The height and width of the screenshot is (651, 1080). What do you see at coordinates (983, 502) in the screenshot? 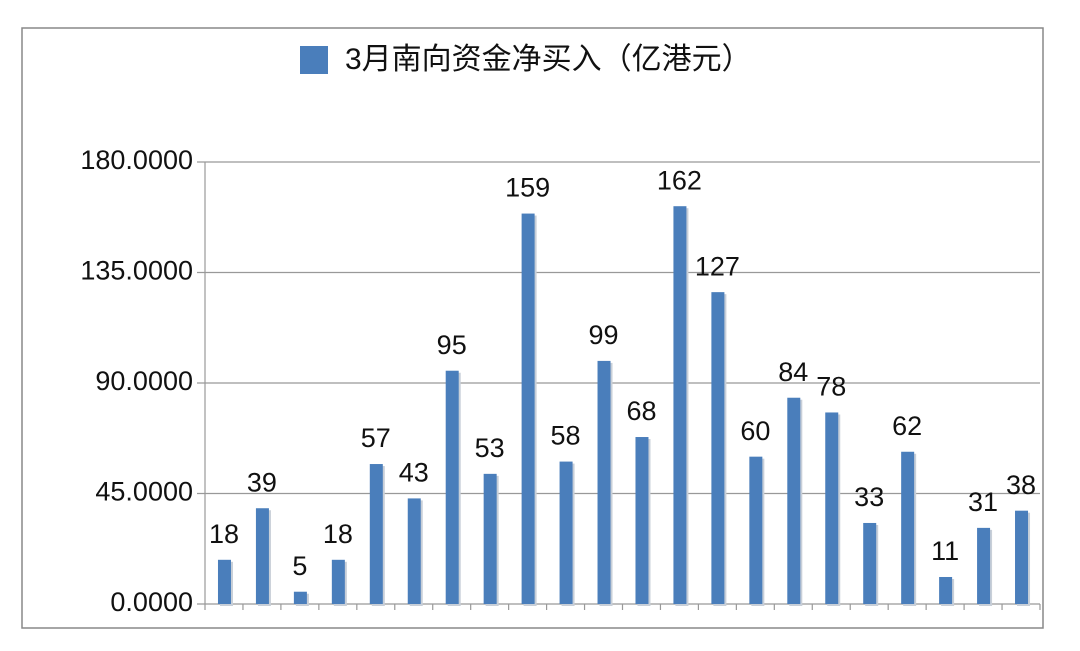
I see `value-label: 31` at bounding box center [983, 502].